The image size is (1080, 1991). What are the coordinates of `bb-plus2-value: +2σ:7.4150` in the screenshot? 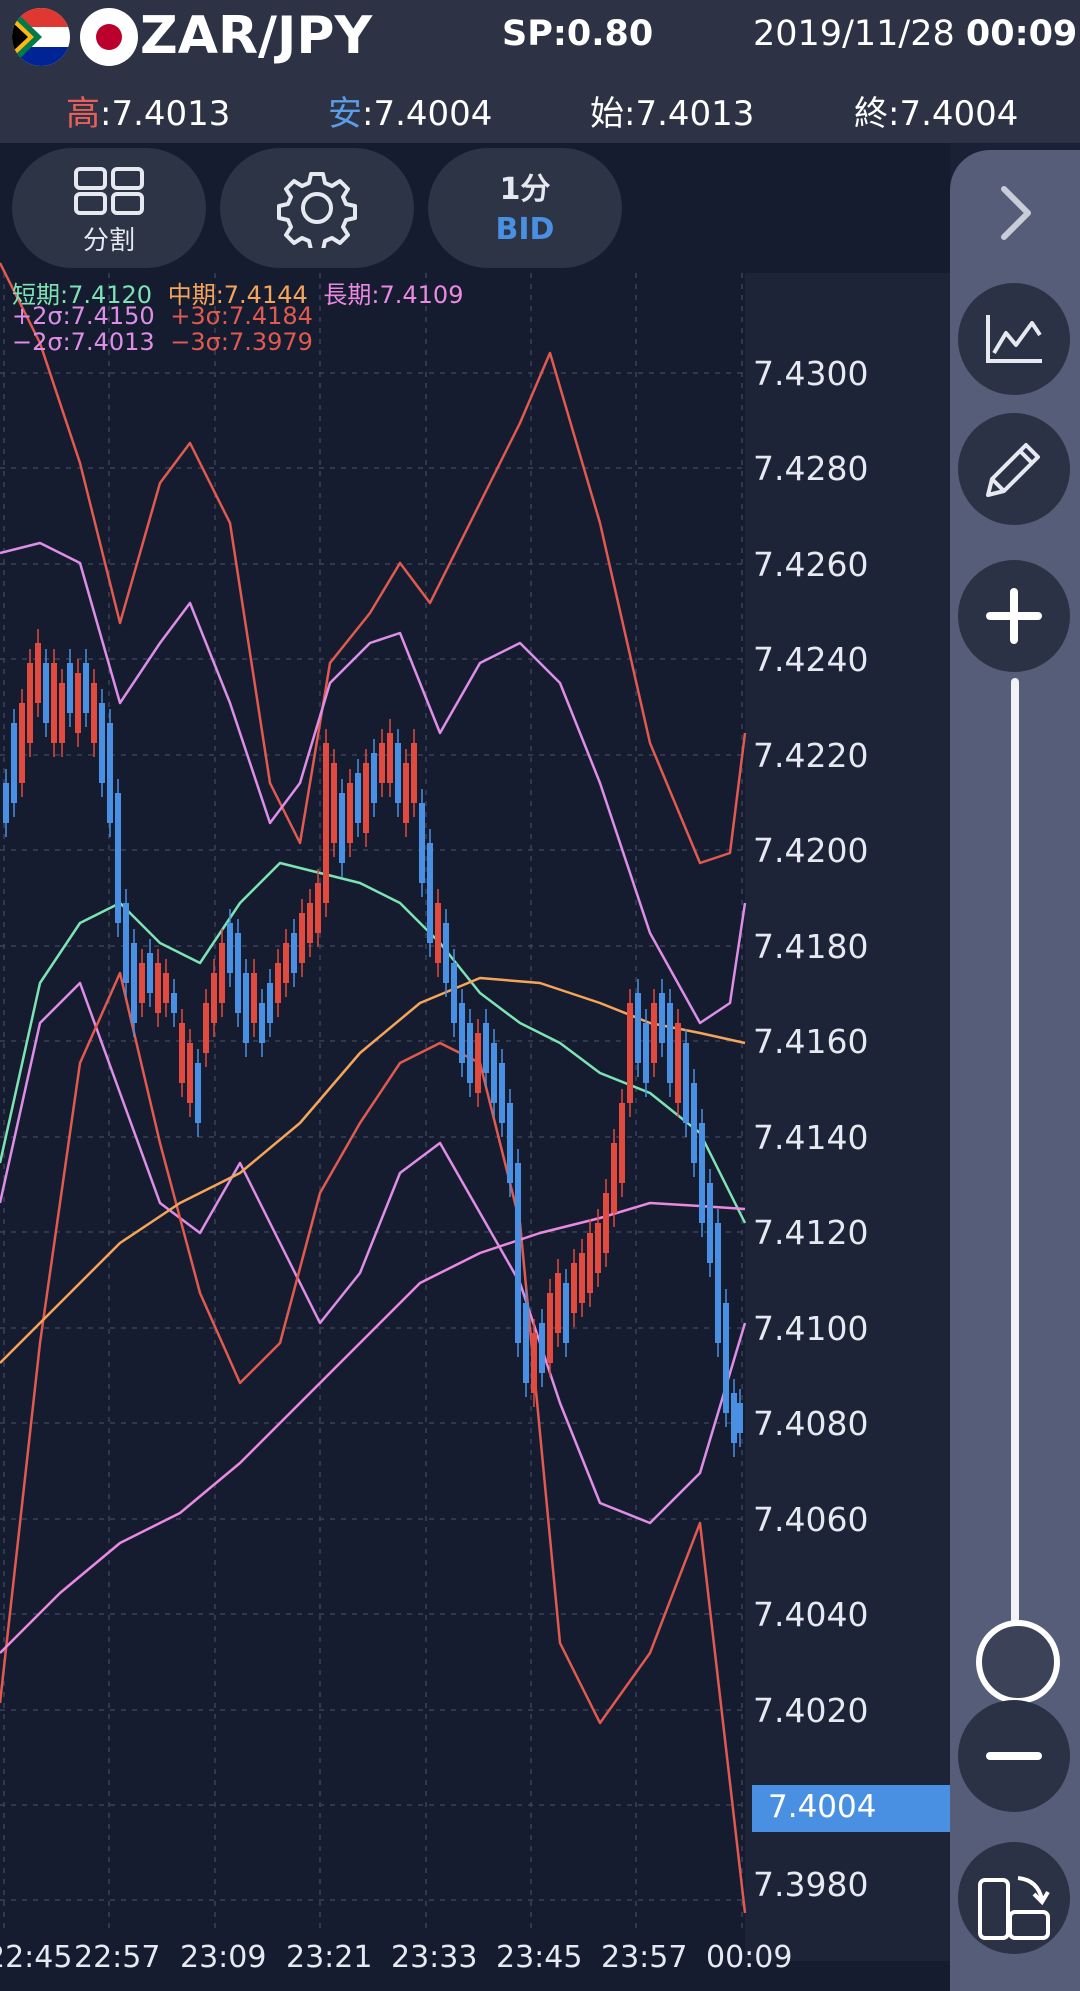 It's located at (83, 316).